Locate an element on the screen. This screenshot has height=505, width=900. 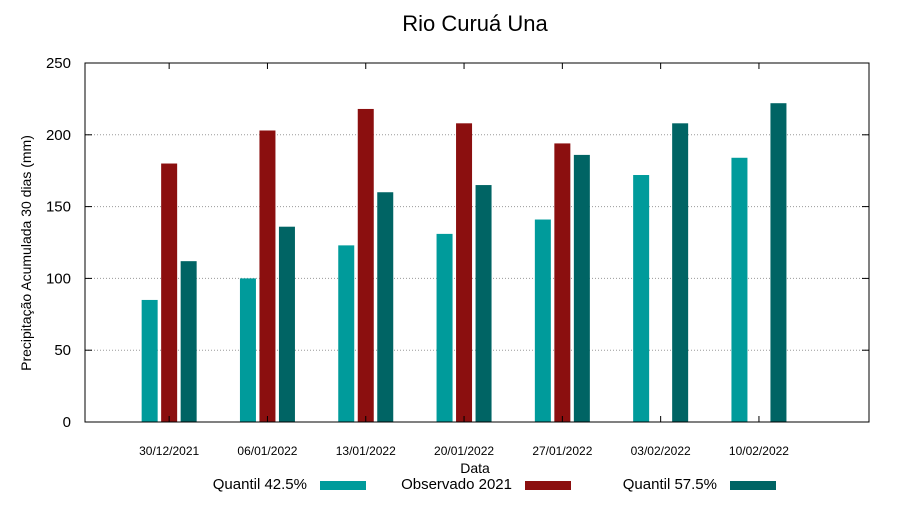
legend: Quantil 42.5% Observado 2021 Quantil 57.5% is located at coordinates (494, 484).